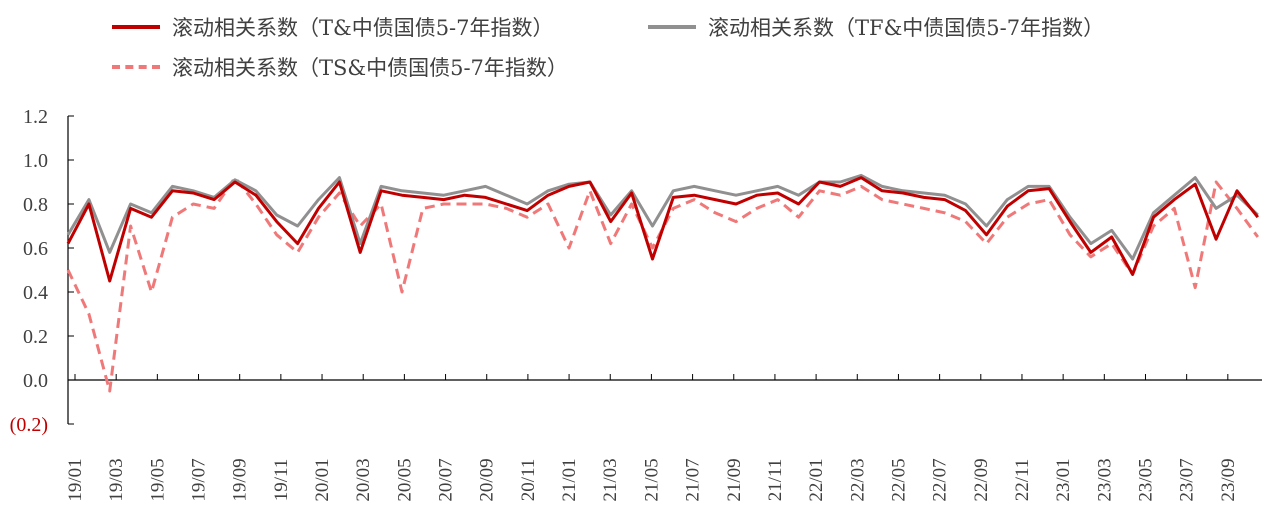 The width and height of the screenshot is (1281, 519). I want to click on x-tick-label: 22/01, so click(816, 479).